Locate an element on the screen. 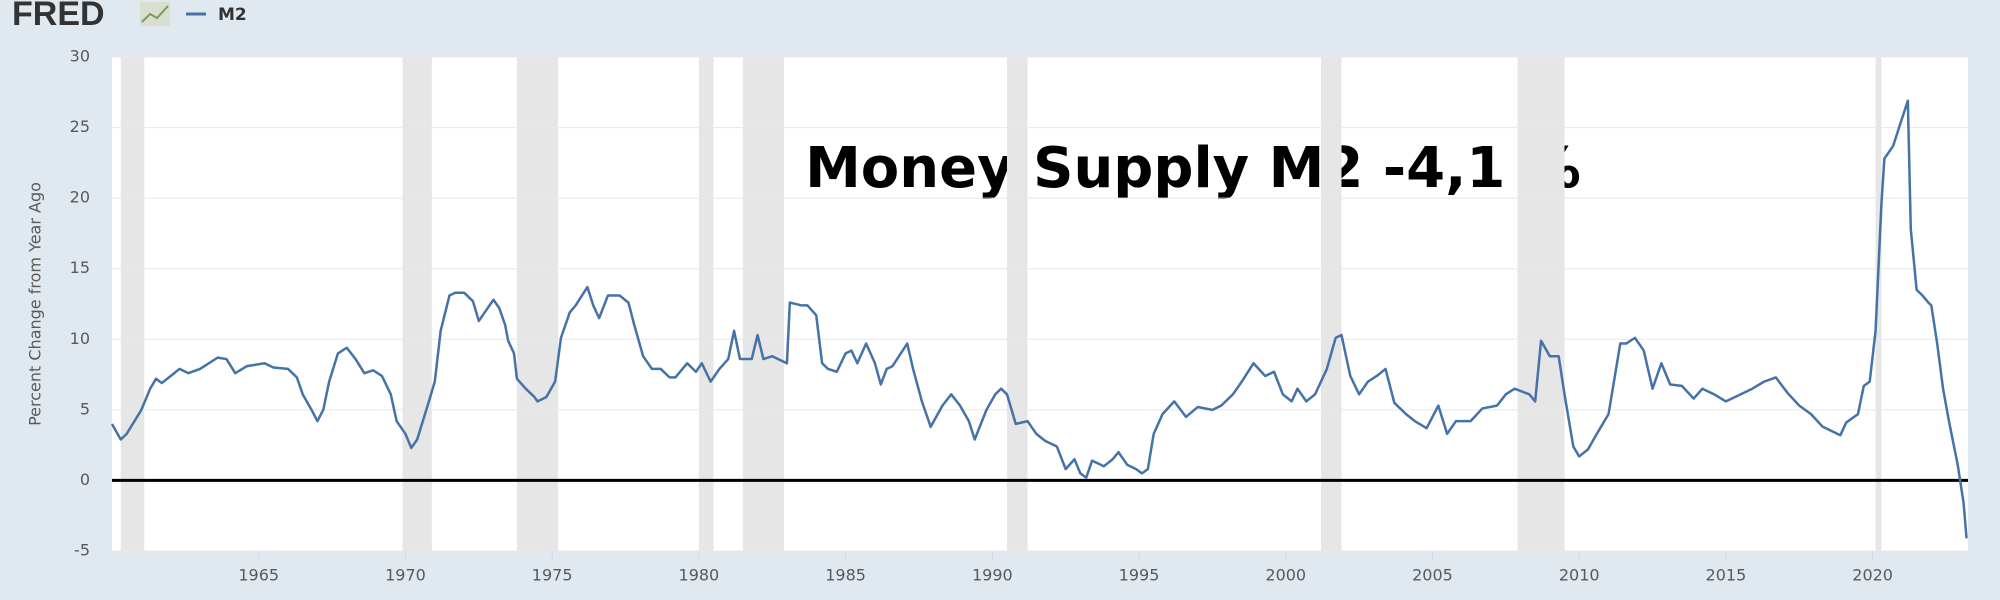 This screenshot has width=2000, height=600. y-tick-label: 0 is located at coordinates (85, 479).